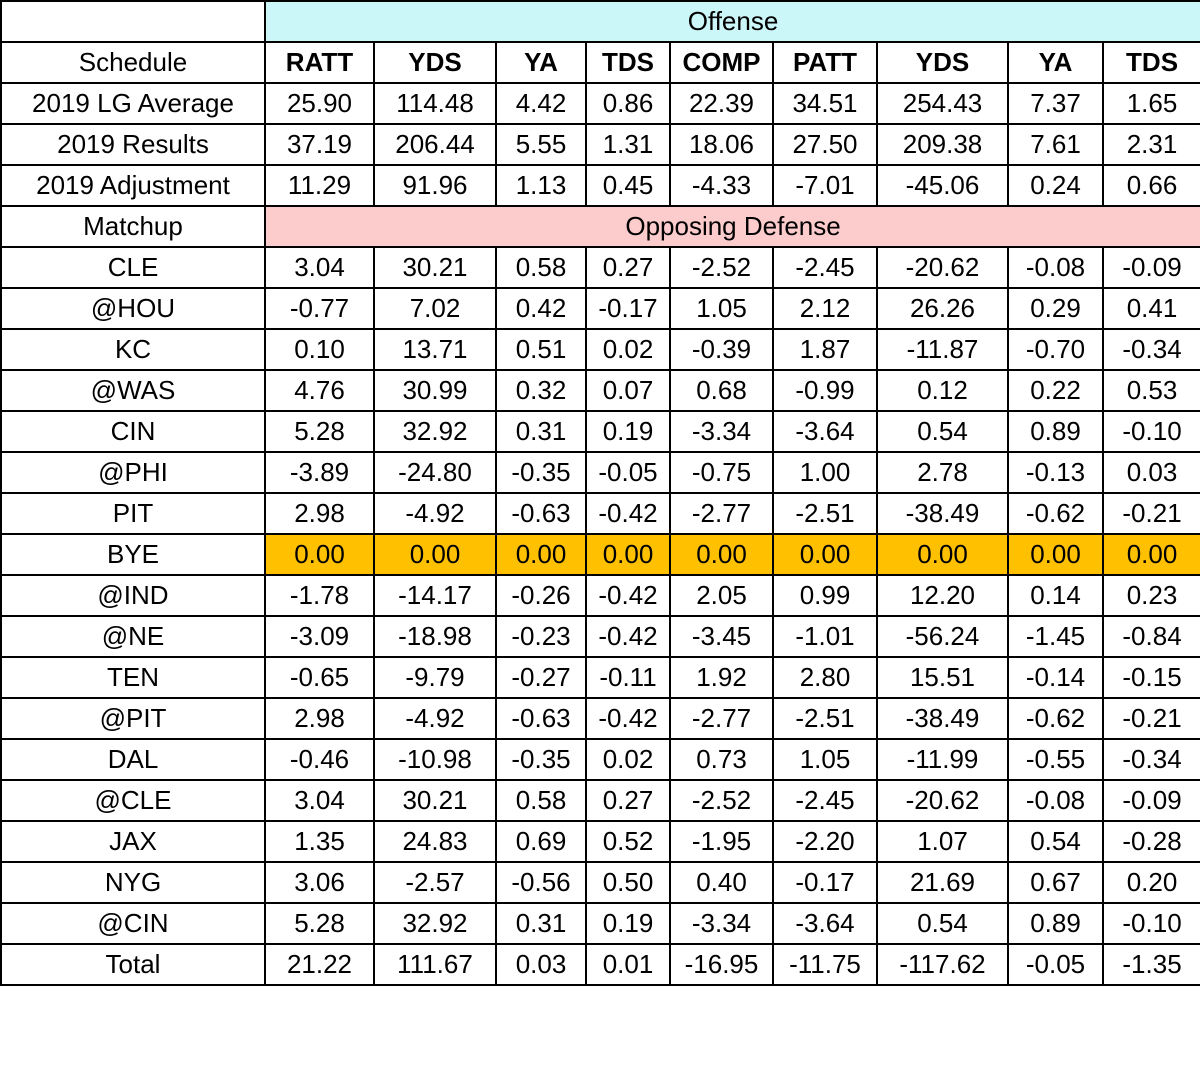  What do you see at coordinates (435, 841) in the screenshot?
I see `table-cell: 24.83` at bounding box center [435, 841].